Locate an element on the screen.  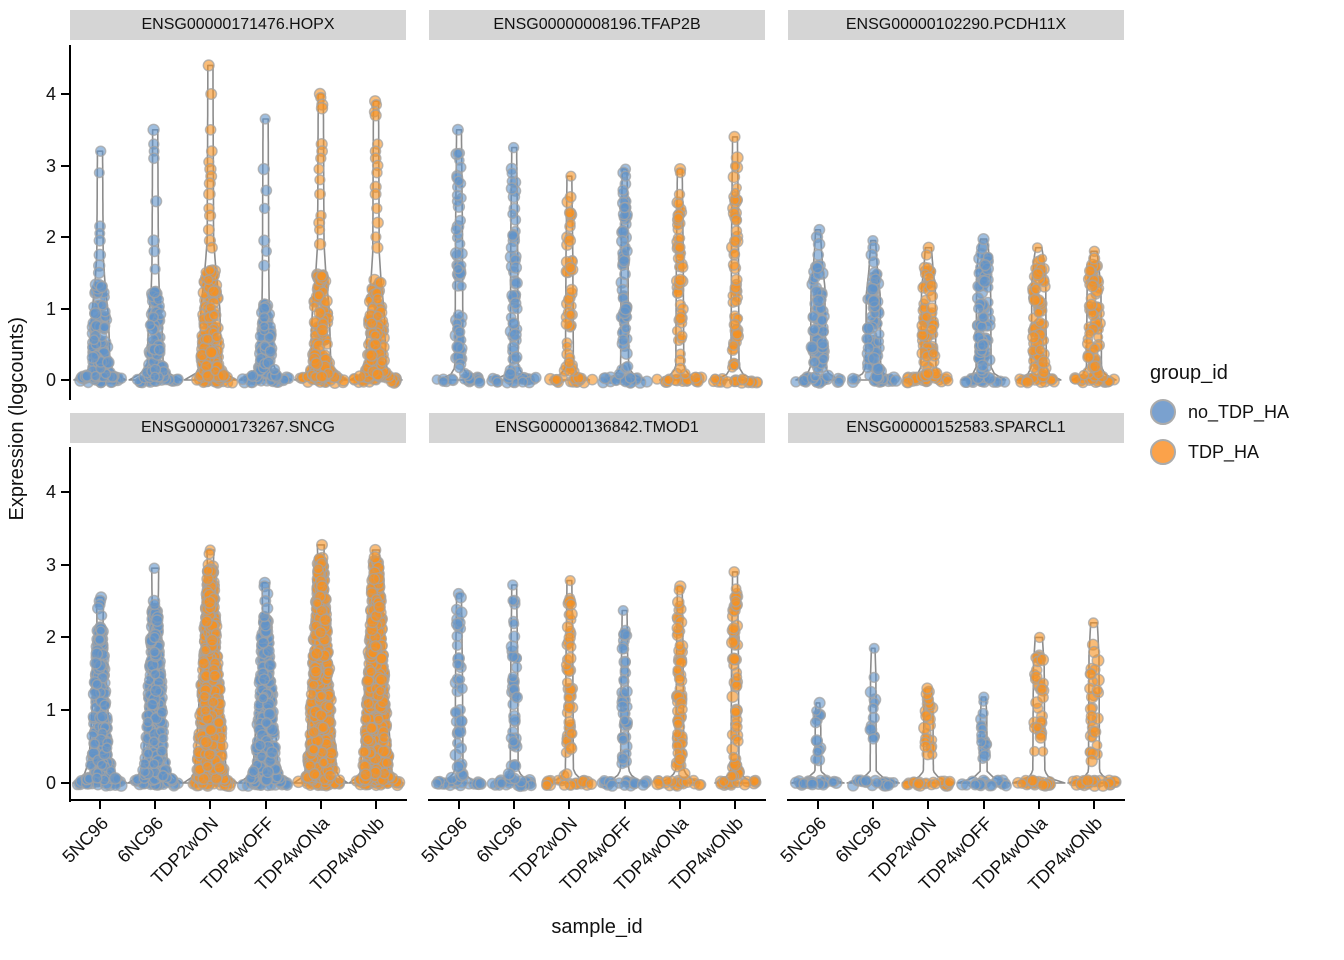
legend-label: no_TDP_HA is located at coordinates (1239, 411).